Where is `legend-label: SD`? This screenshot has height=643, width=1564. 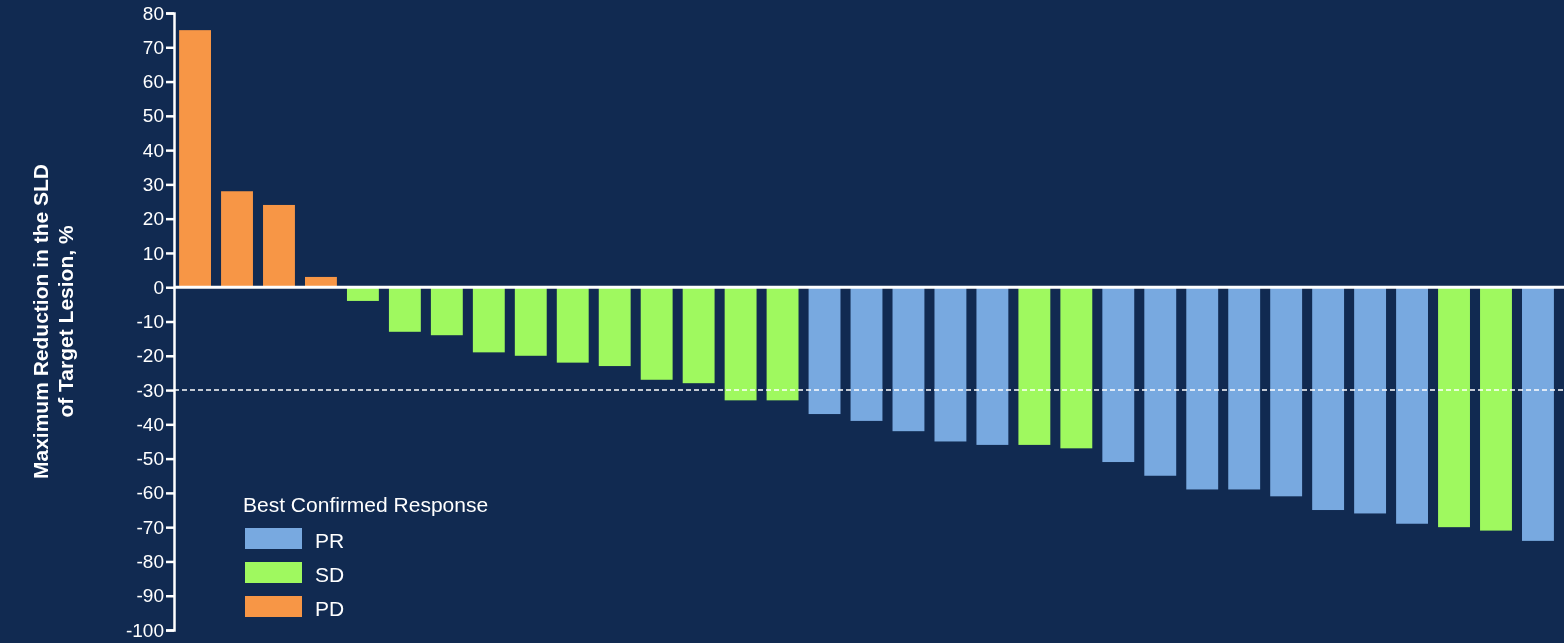
legend-label: SD is located at coordinates (330, 574).